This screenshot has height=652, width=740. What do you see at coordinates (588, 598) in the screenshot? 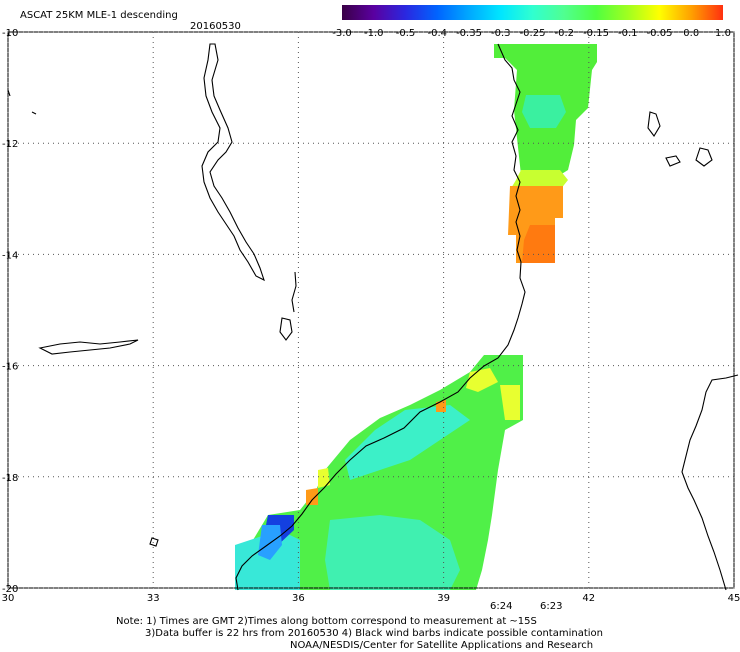
I see `lon-label: 42` at bounding box center [588, 598].